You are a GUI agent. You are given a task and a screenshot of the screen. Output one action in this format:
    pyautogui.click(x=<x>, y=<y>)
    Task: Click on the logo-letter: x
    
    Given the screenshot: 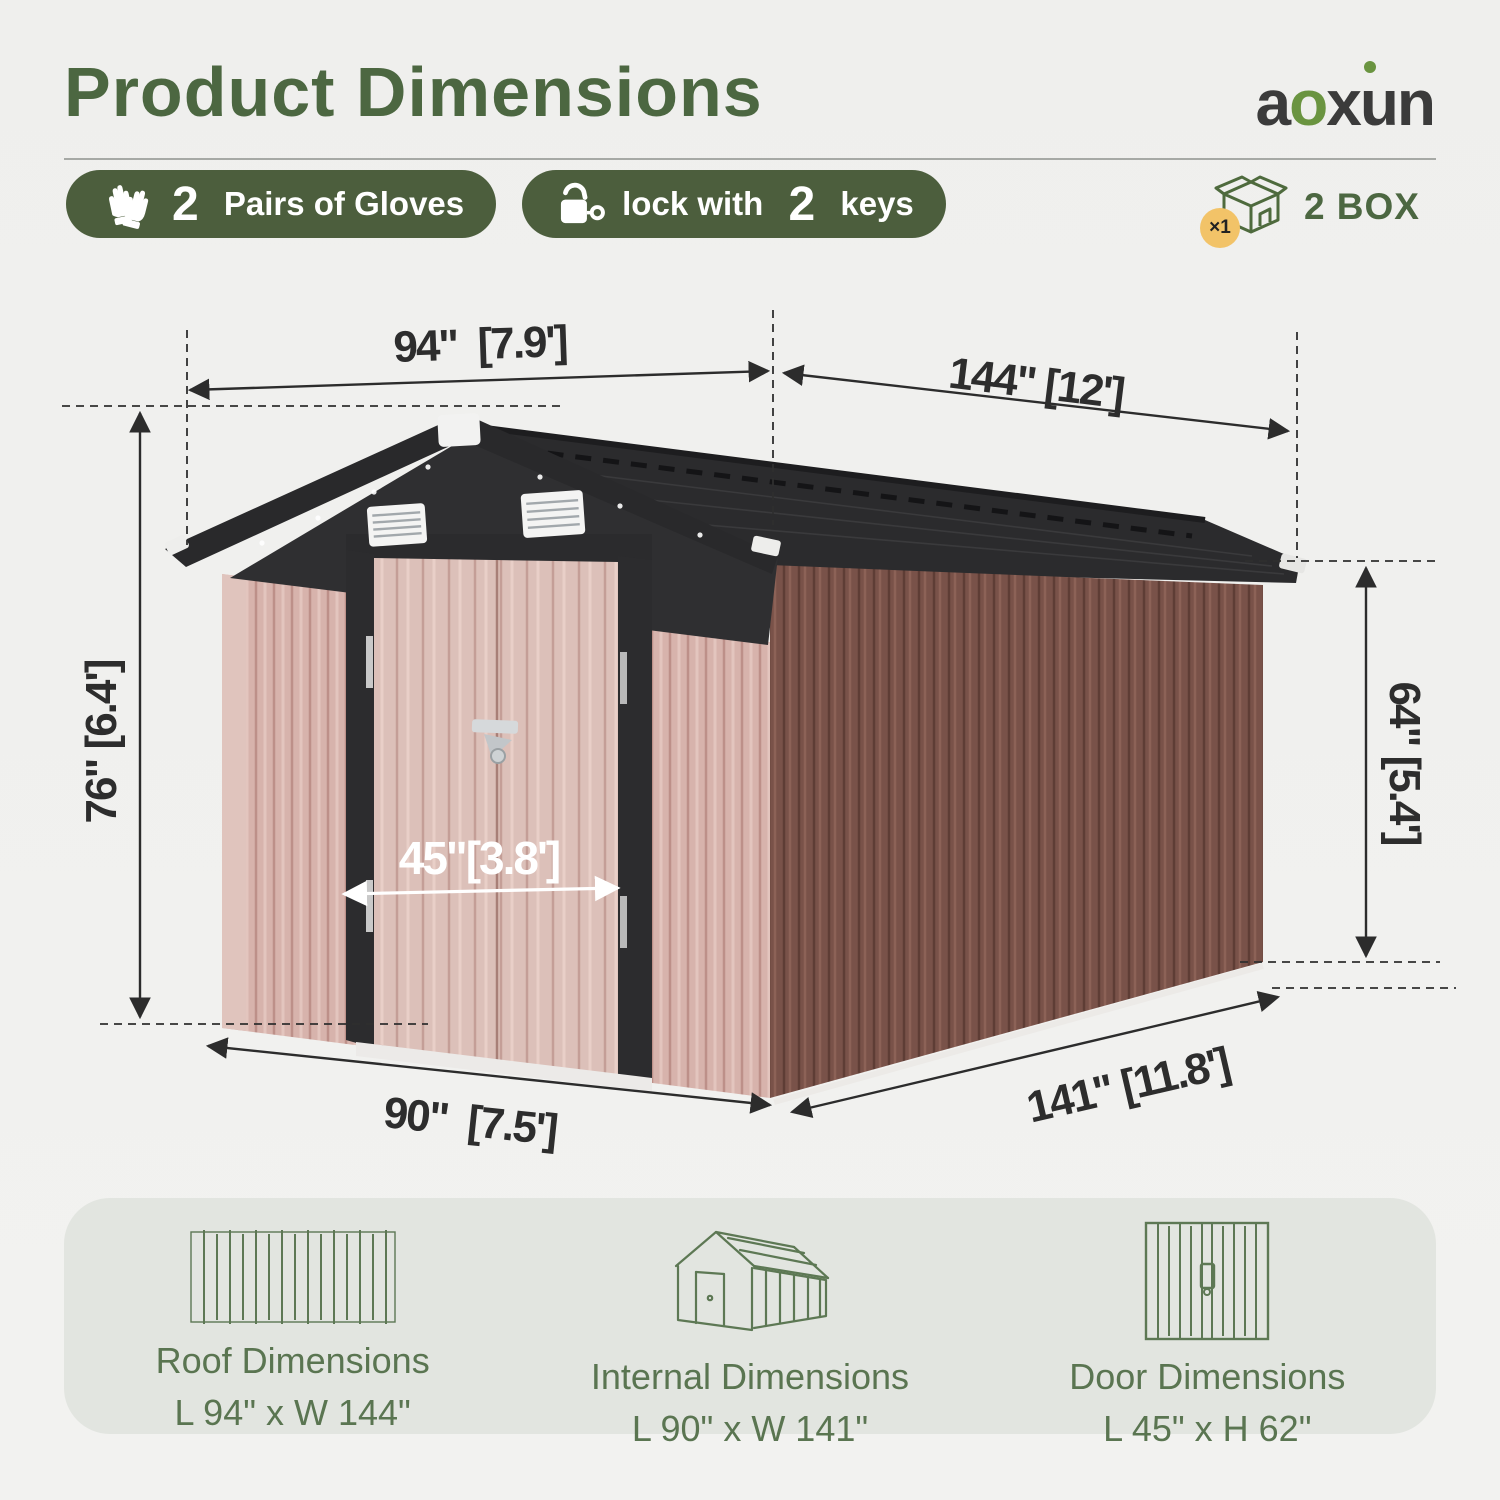 What is the action you would take?
    pyautogui.click(x=1344, y=103)
    